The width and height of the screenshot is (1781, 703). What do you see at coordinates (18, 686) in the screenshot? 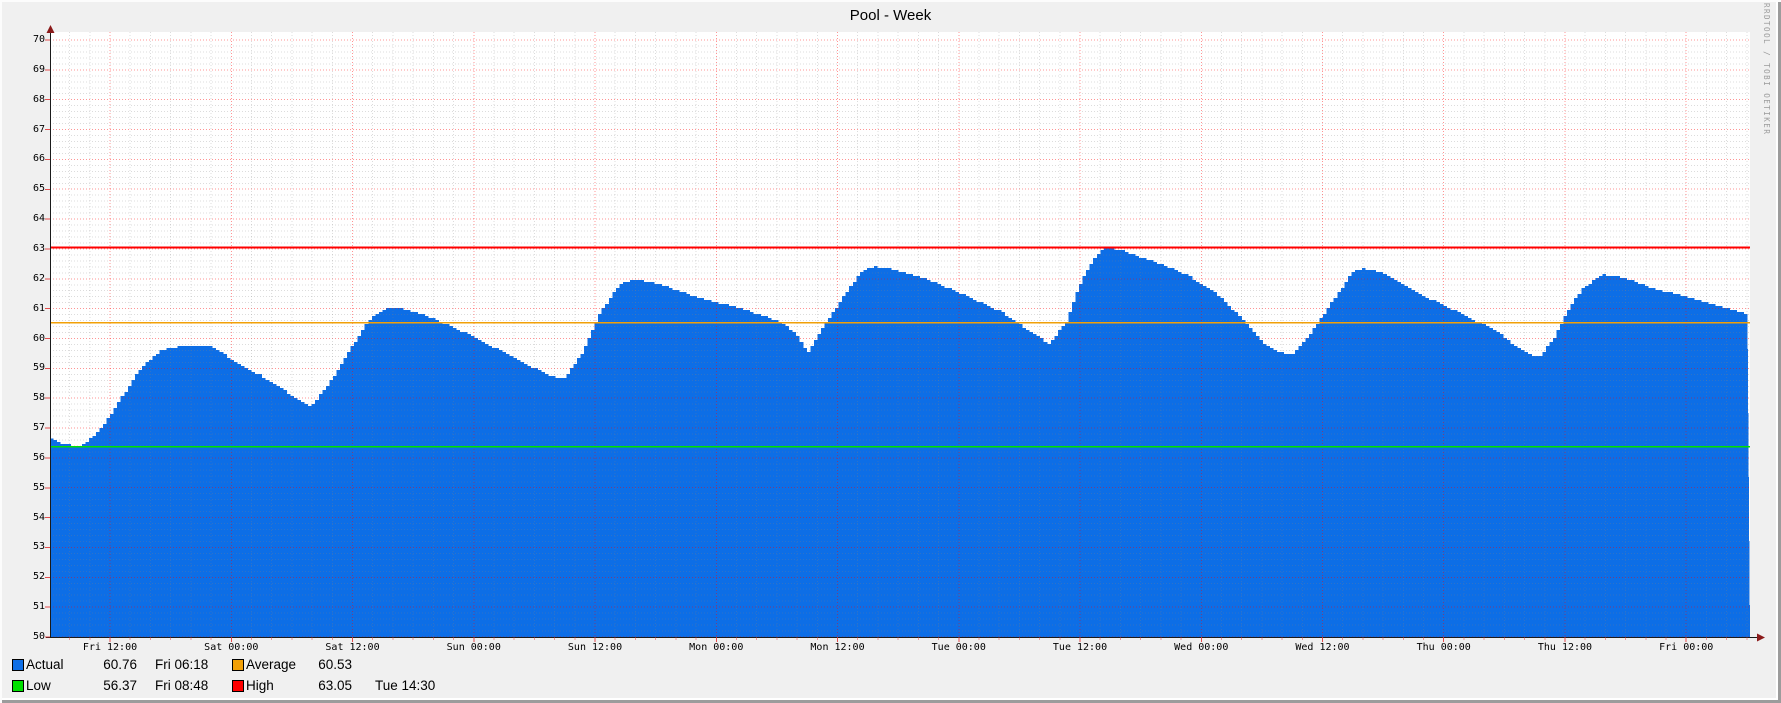
I see `low-swatch-icon` at bounding box center [18, 686].